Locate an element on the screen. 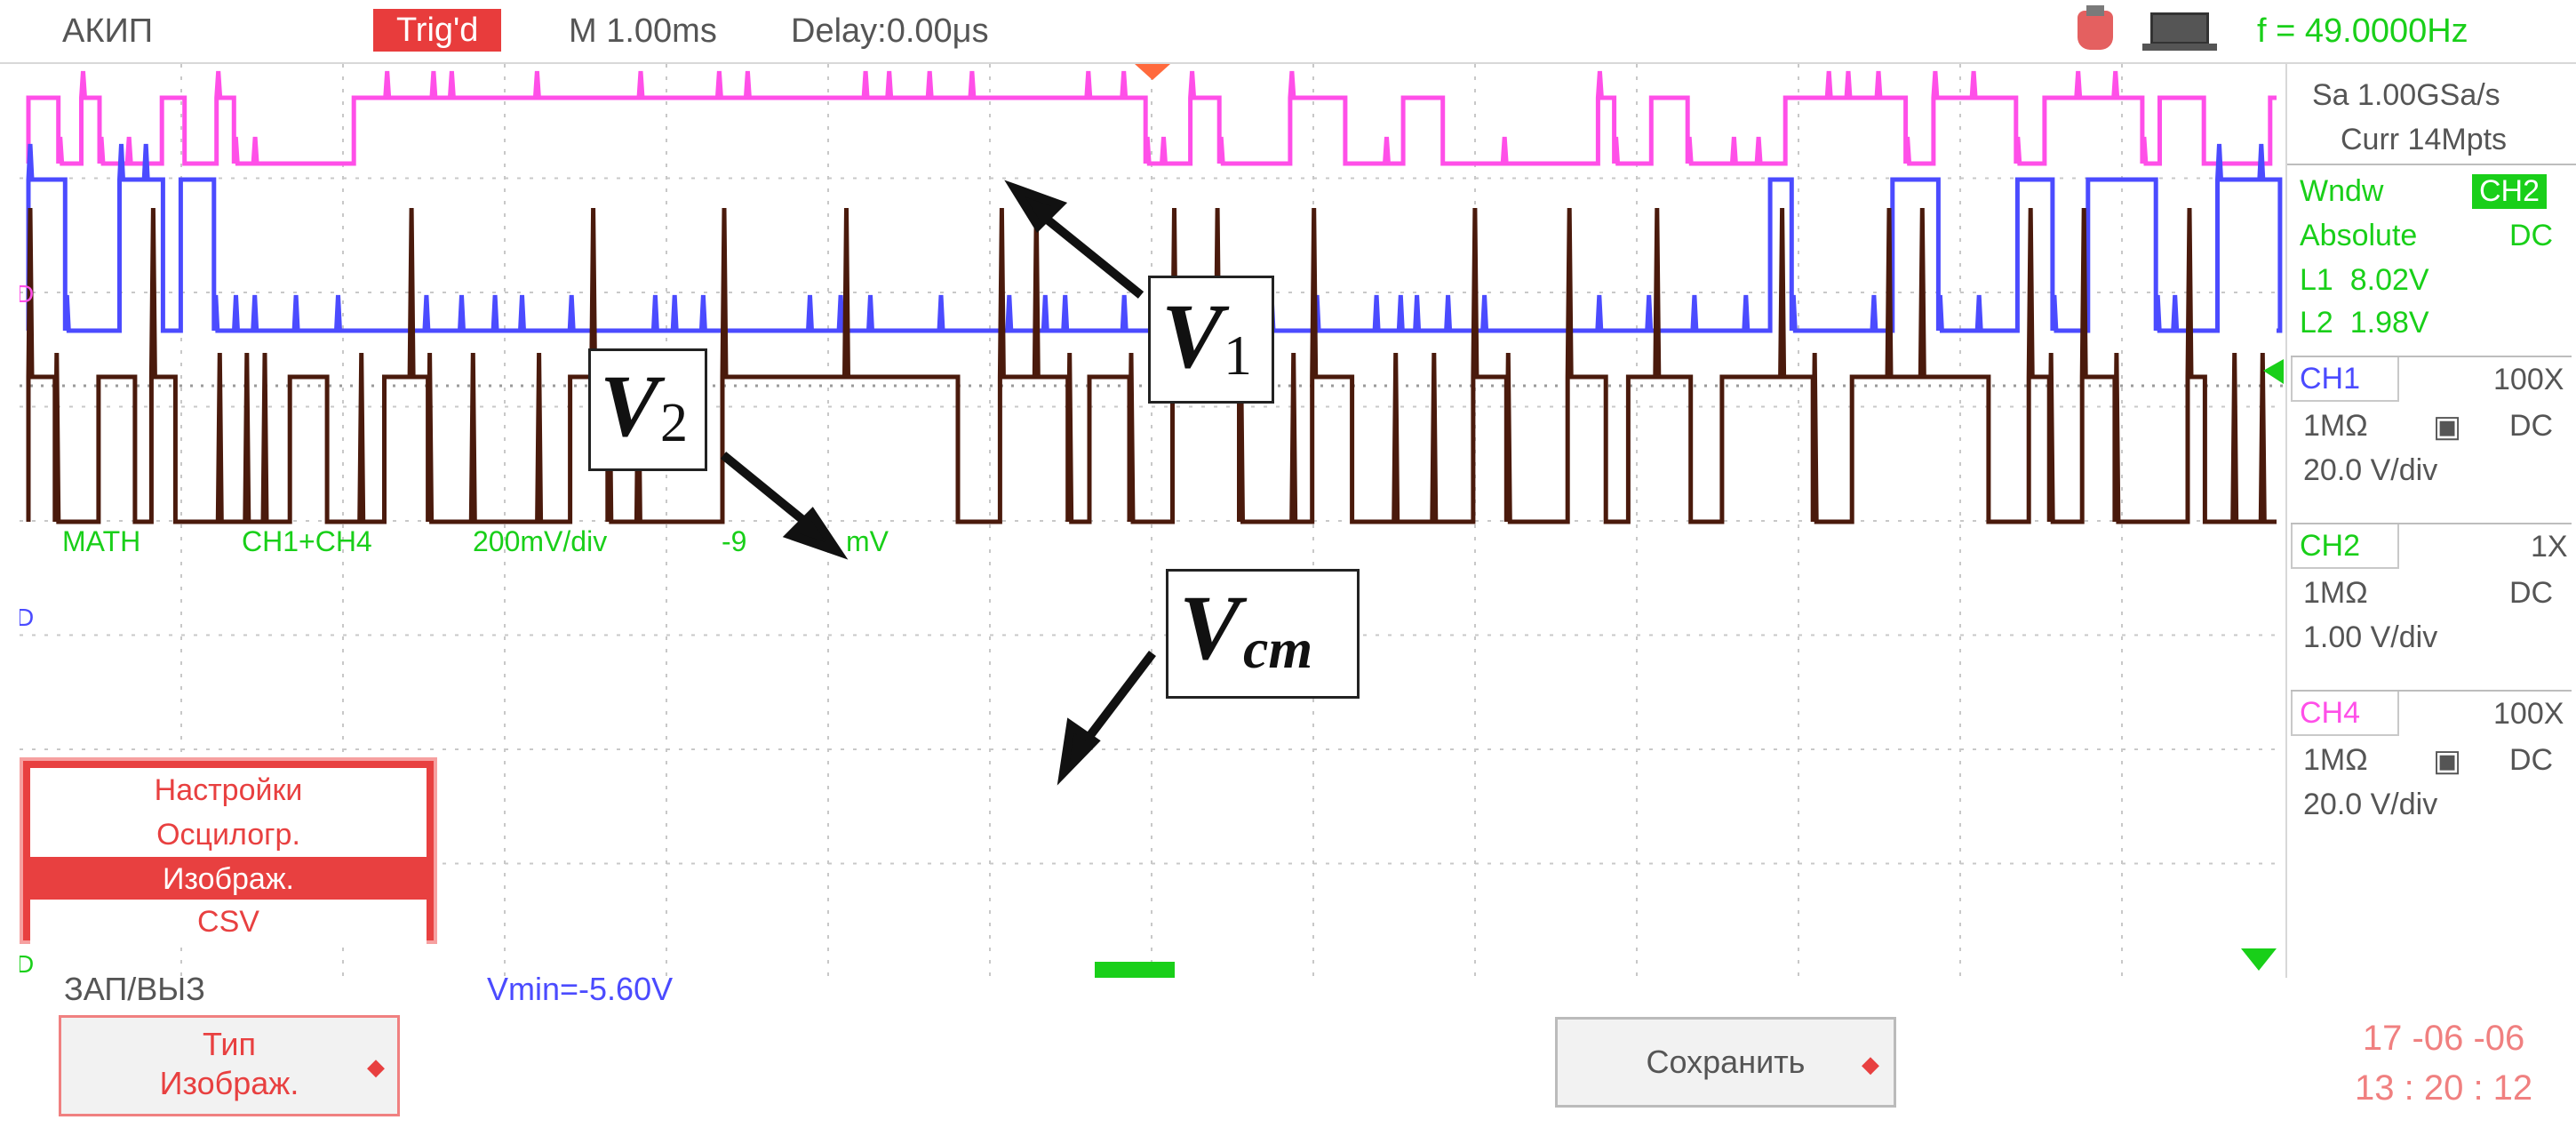 Image resolution: width=2576 pixels, height=1128 pixels. trigger-position-marker is located at coordinates (1153, 72).